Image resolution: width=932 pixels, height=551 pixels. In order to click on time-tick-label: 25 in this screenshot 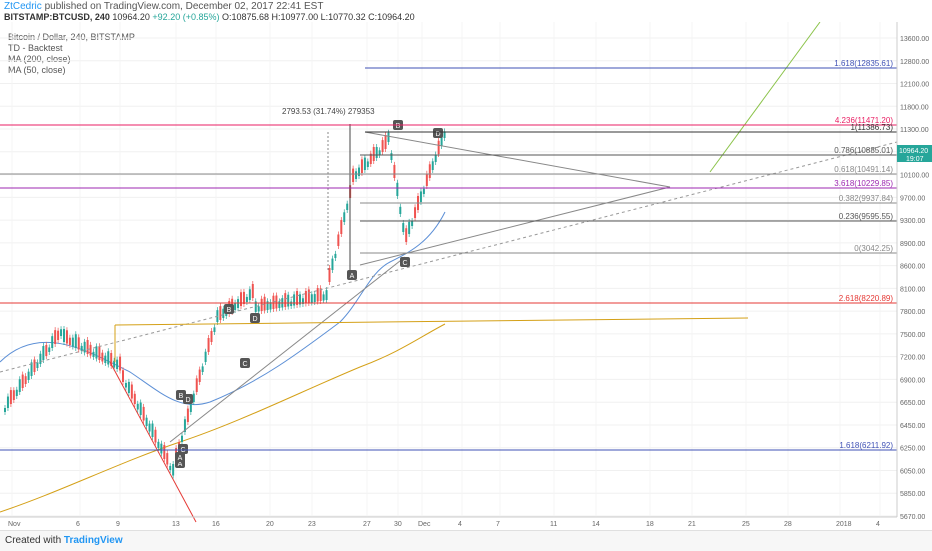, I will do `click(746, 524)`.